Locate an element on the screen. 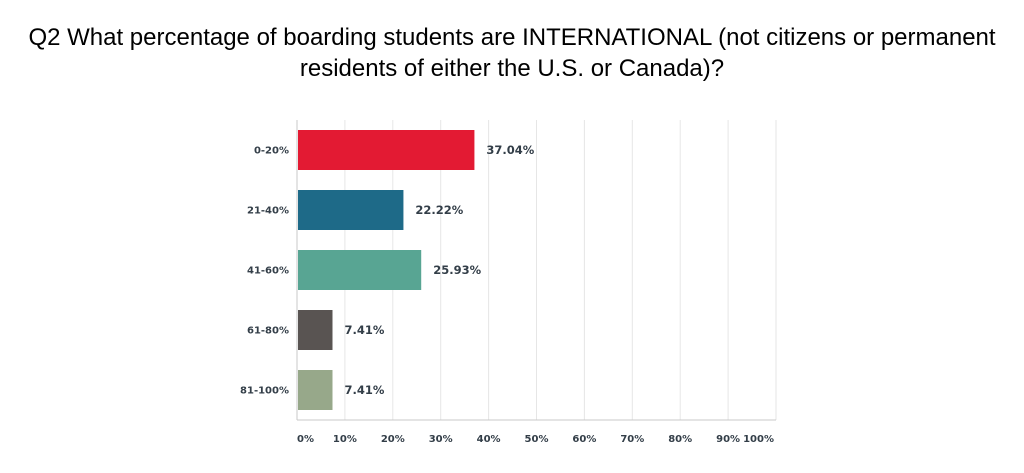  x-tick-label: 90% is located at coordinates (728, 439).